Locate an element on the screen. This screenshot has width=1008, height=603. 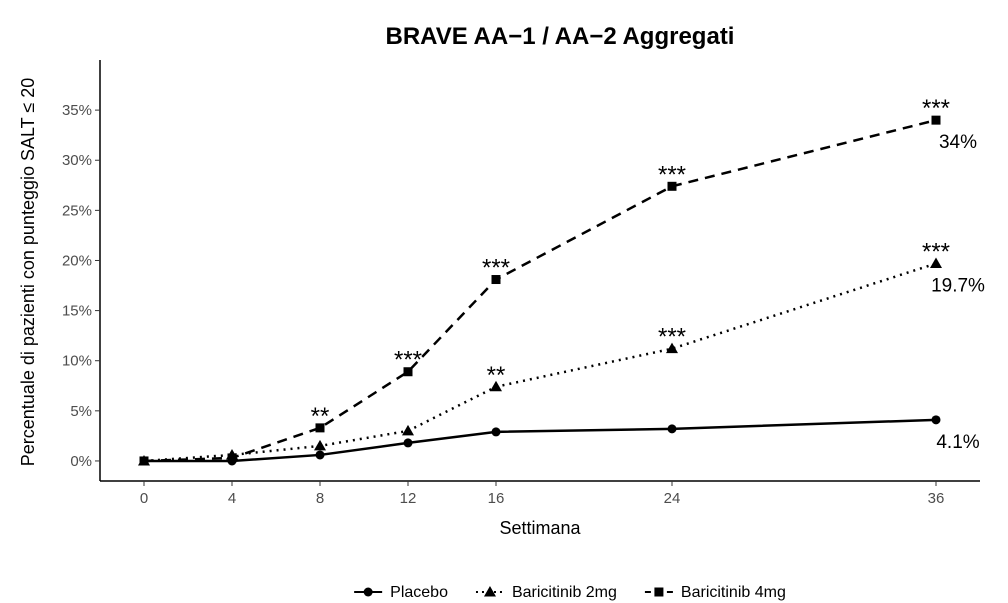
legend: Placebo Baricitinib 2mg Baricitinib 4mg is located at coordinates (570, 592).